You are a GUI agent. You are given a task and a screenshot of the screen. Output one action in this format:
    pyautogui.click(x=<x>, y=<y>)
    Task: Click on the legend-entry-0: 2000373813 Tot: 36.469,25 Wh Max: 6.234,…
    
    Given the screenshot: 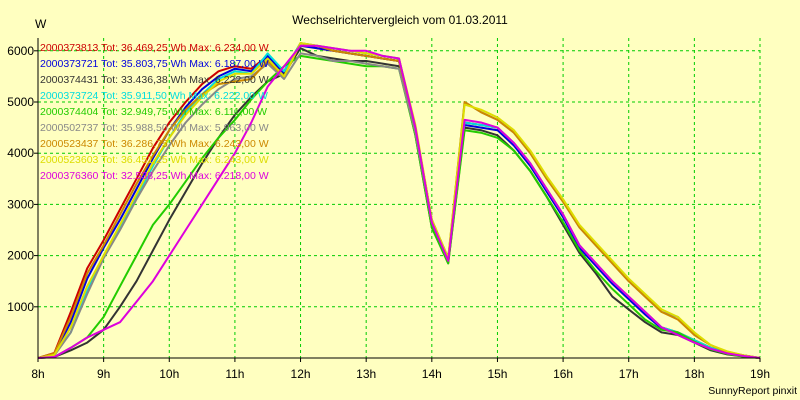 What is the action you would take?
    pyautogui.click(x=154, y=48)
    